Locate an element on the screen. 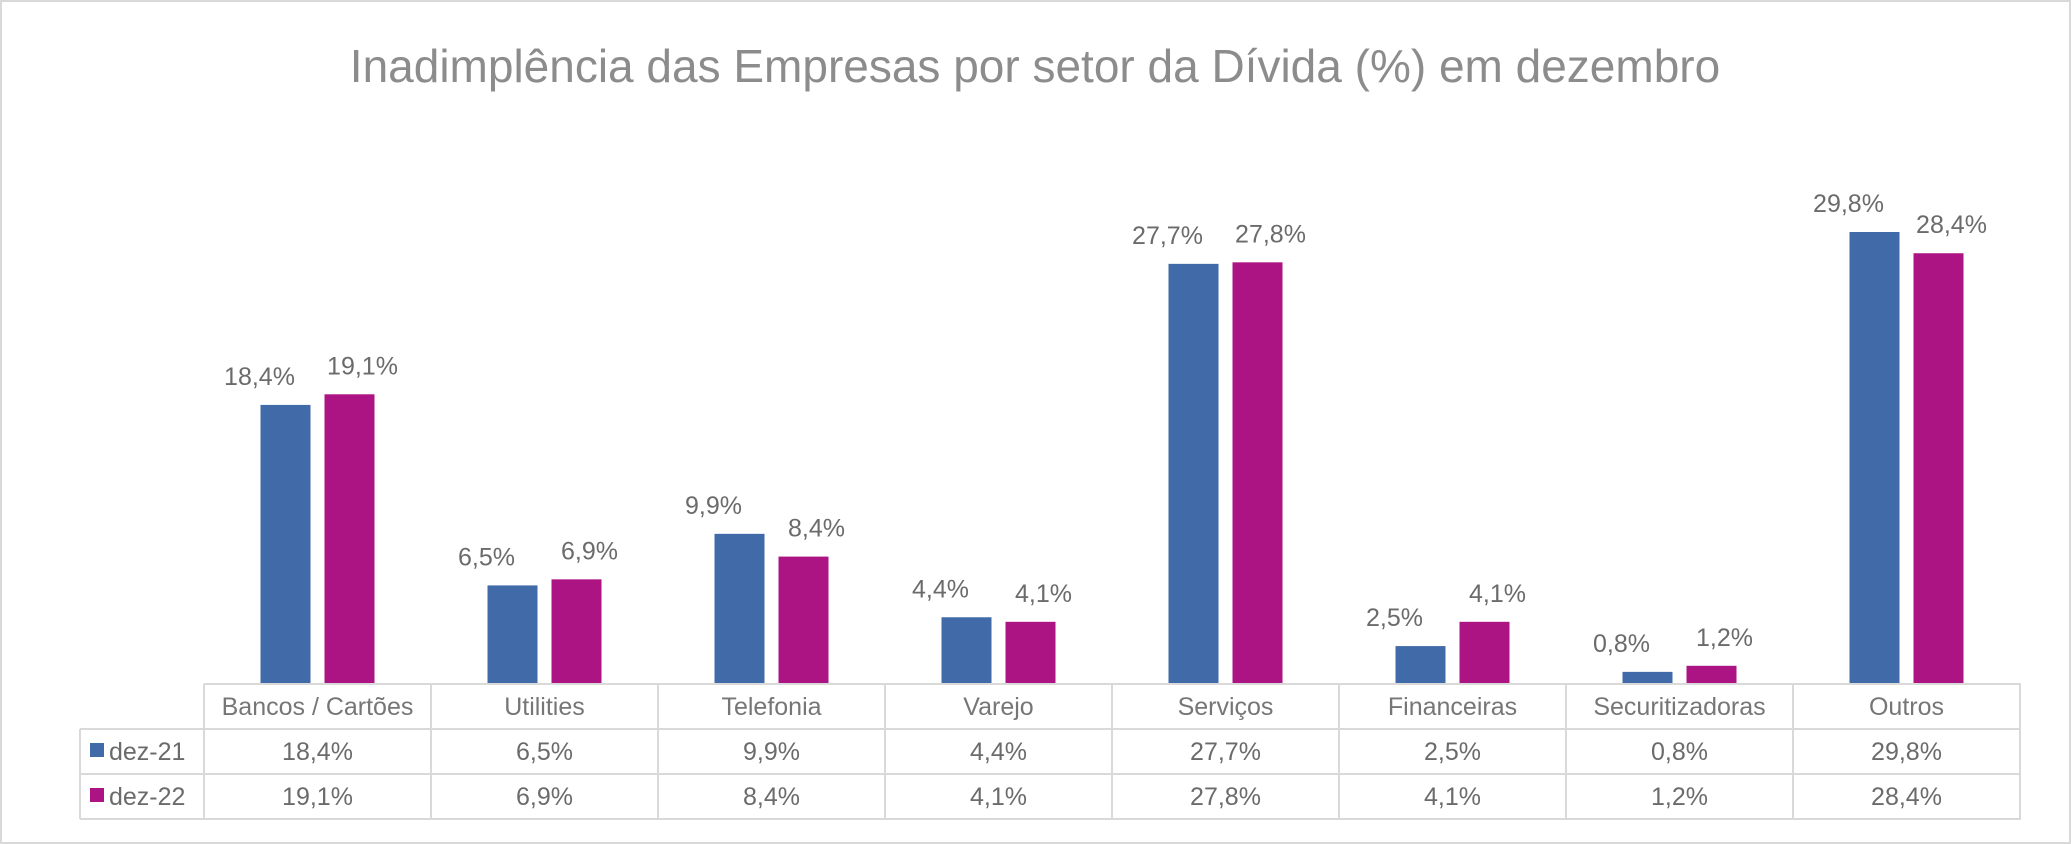 Image resolution: width=2071 pixels, height=844 pixels. category-label-5: Financeiras is located at coordinates (1452, 707).